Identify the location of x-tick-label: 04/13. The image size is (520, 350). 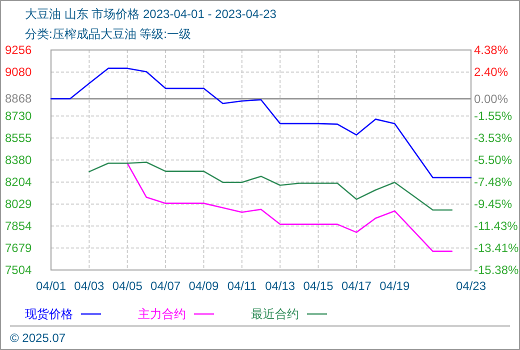
(280, 286).